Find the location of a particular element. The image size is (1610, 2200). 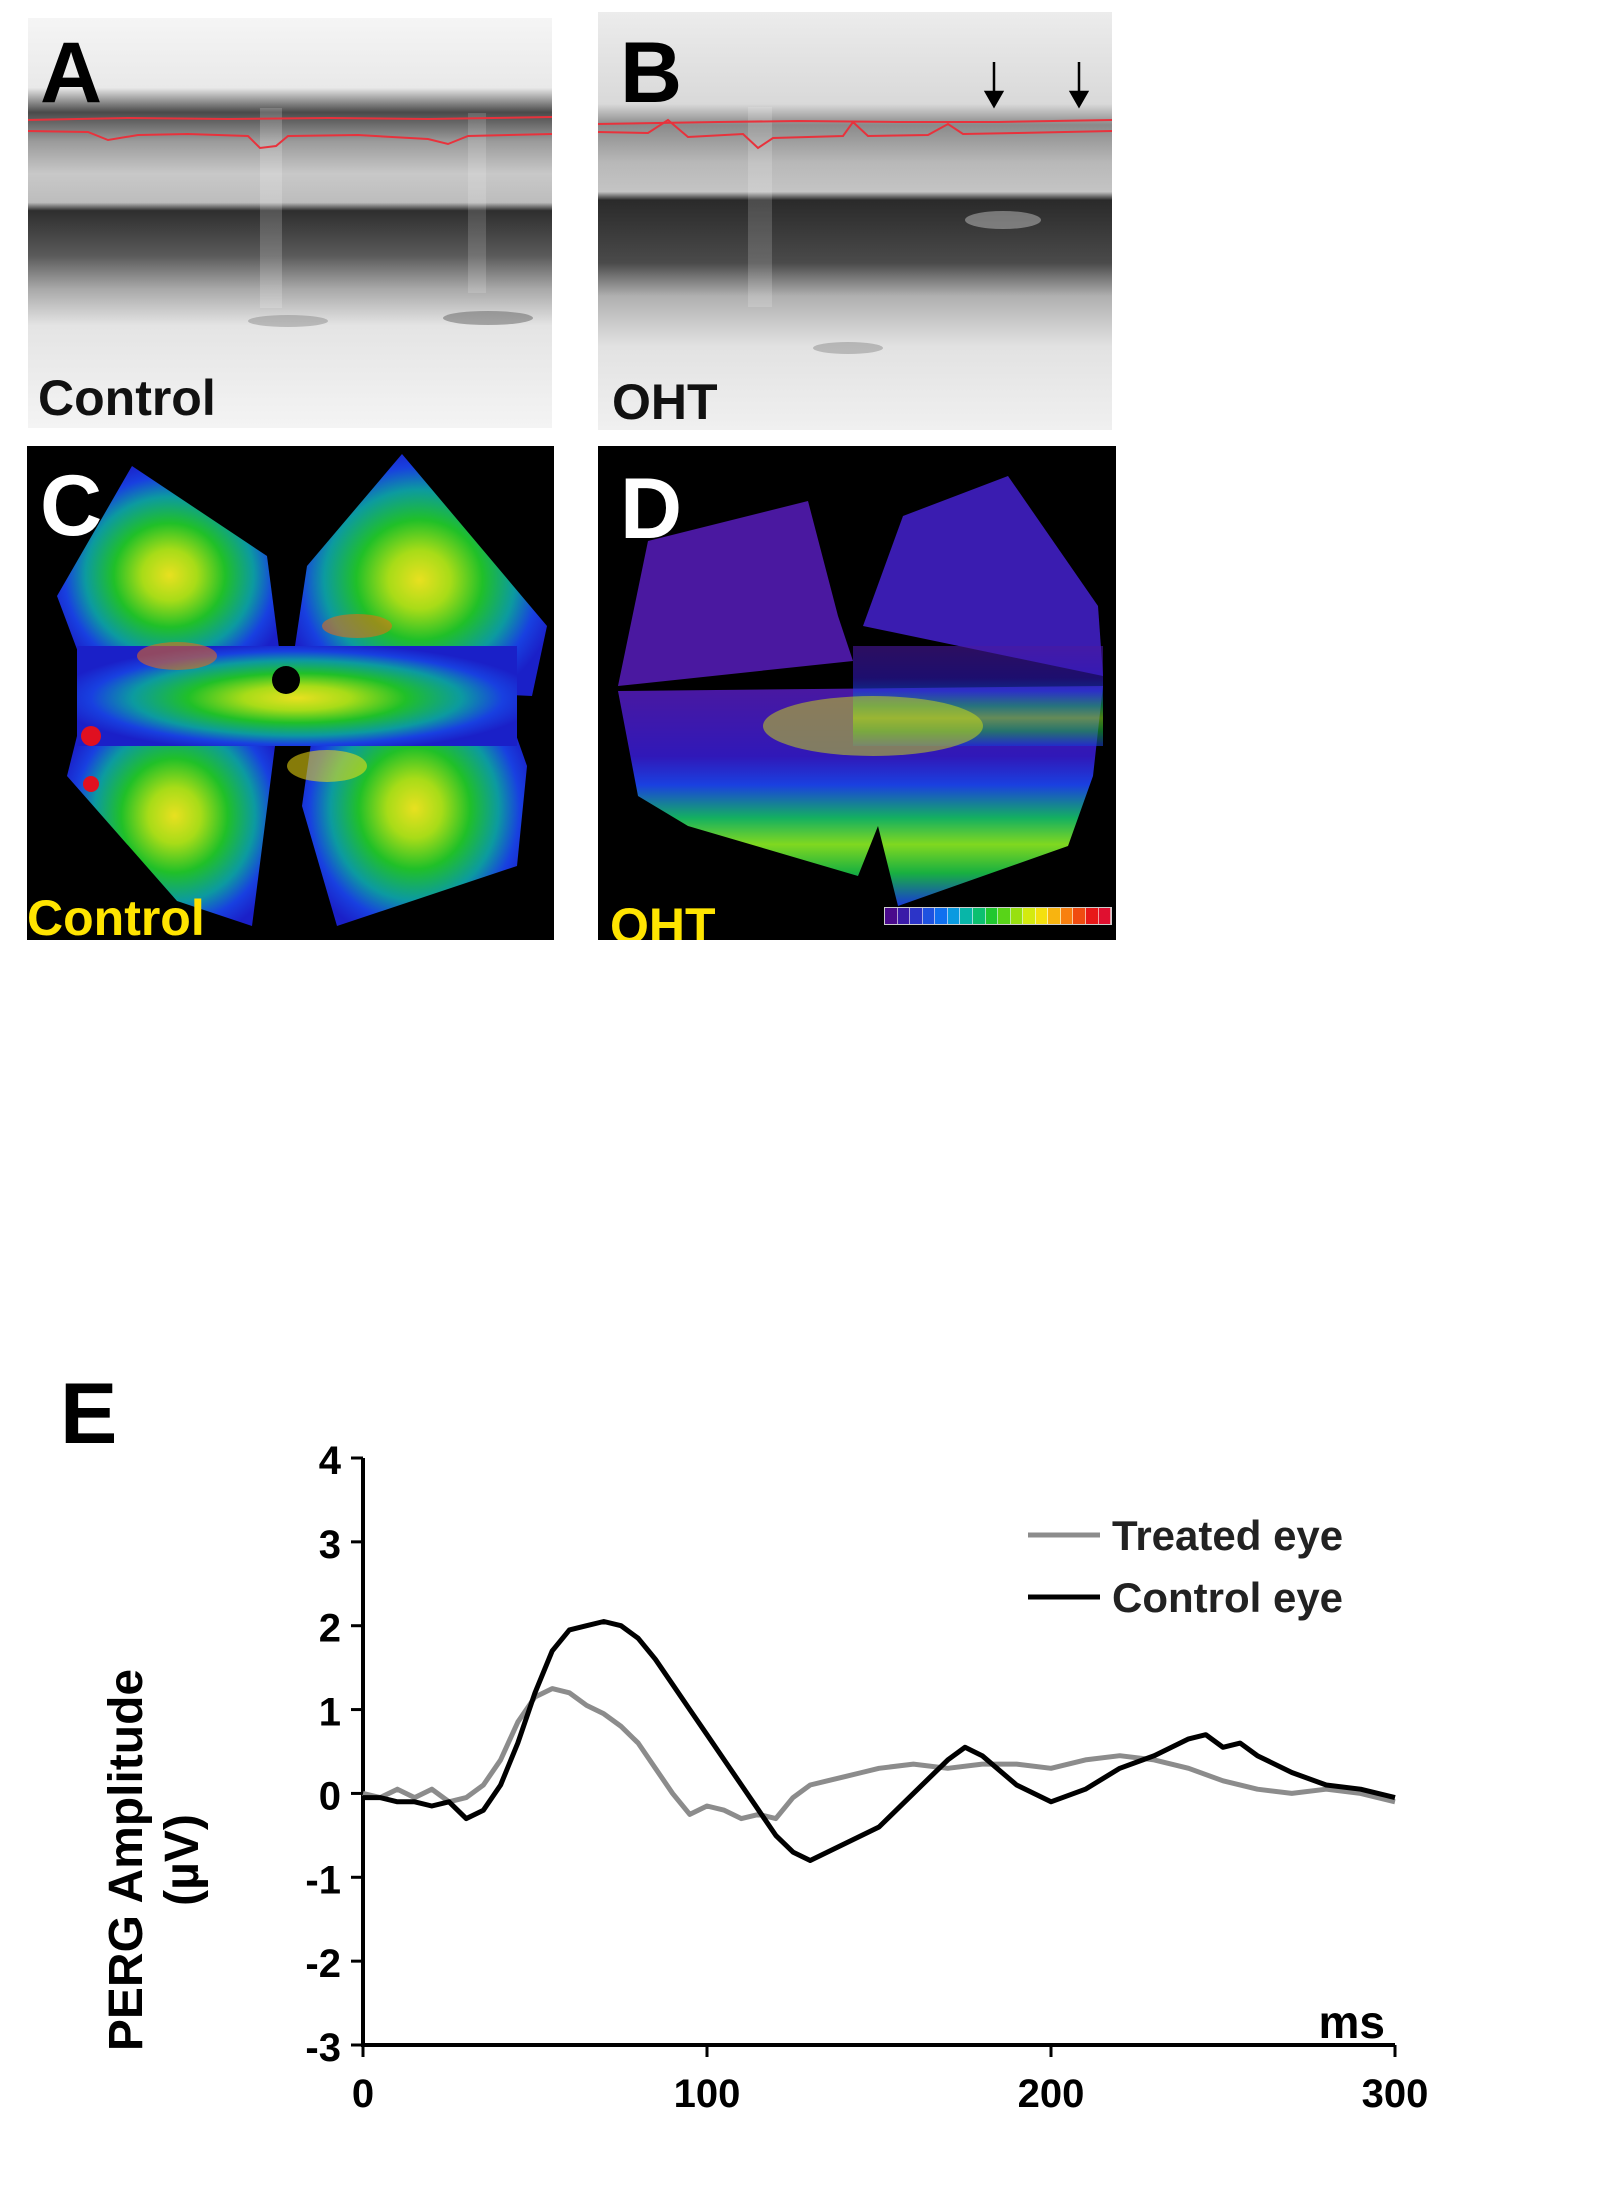

series-line-treated-eye is located at coordinates (879, 1754).